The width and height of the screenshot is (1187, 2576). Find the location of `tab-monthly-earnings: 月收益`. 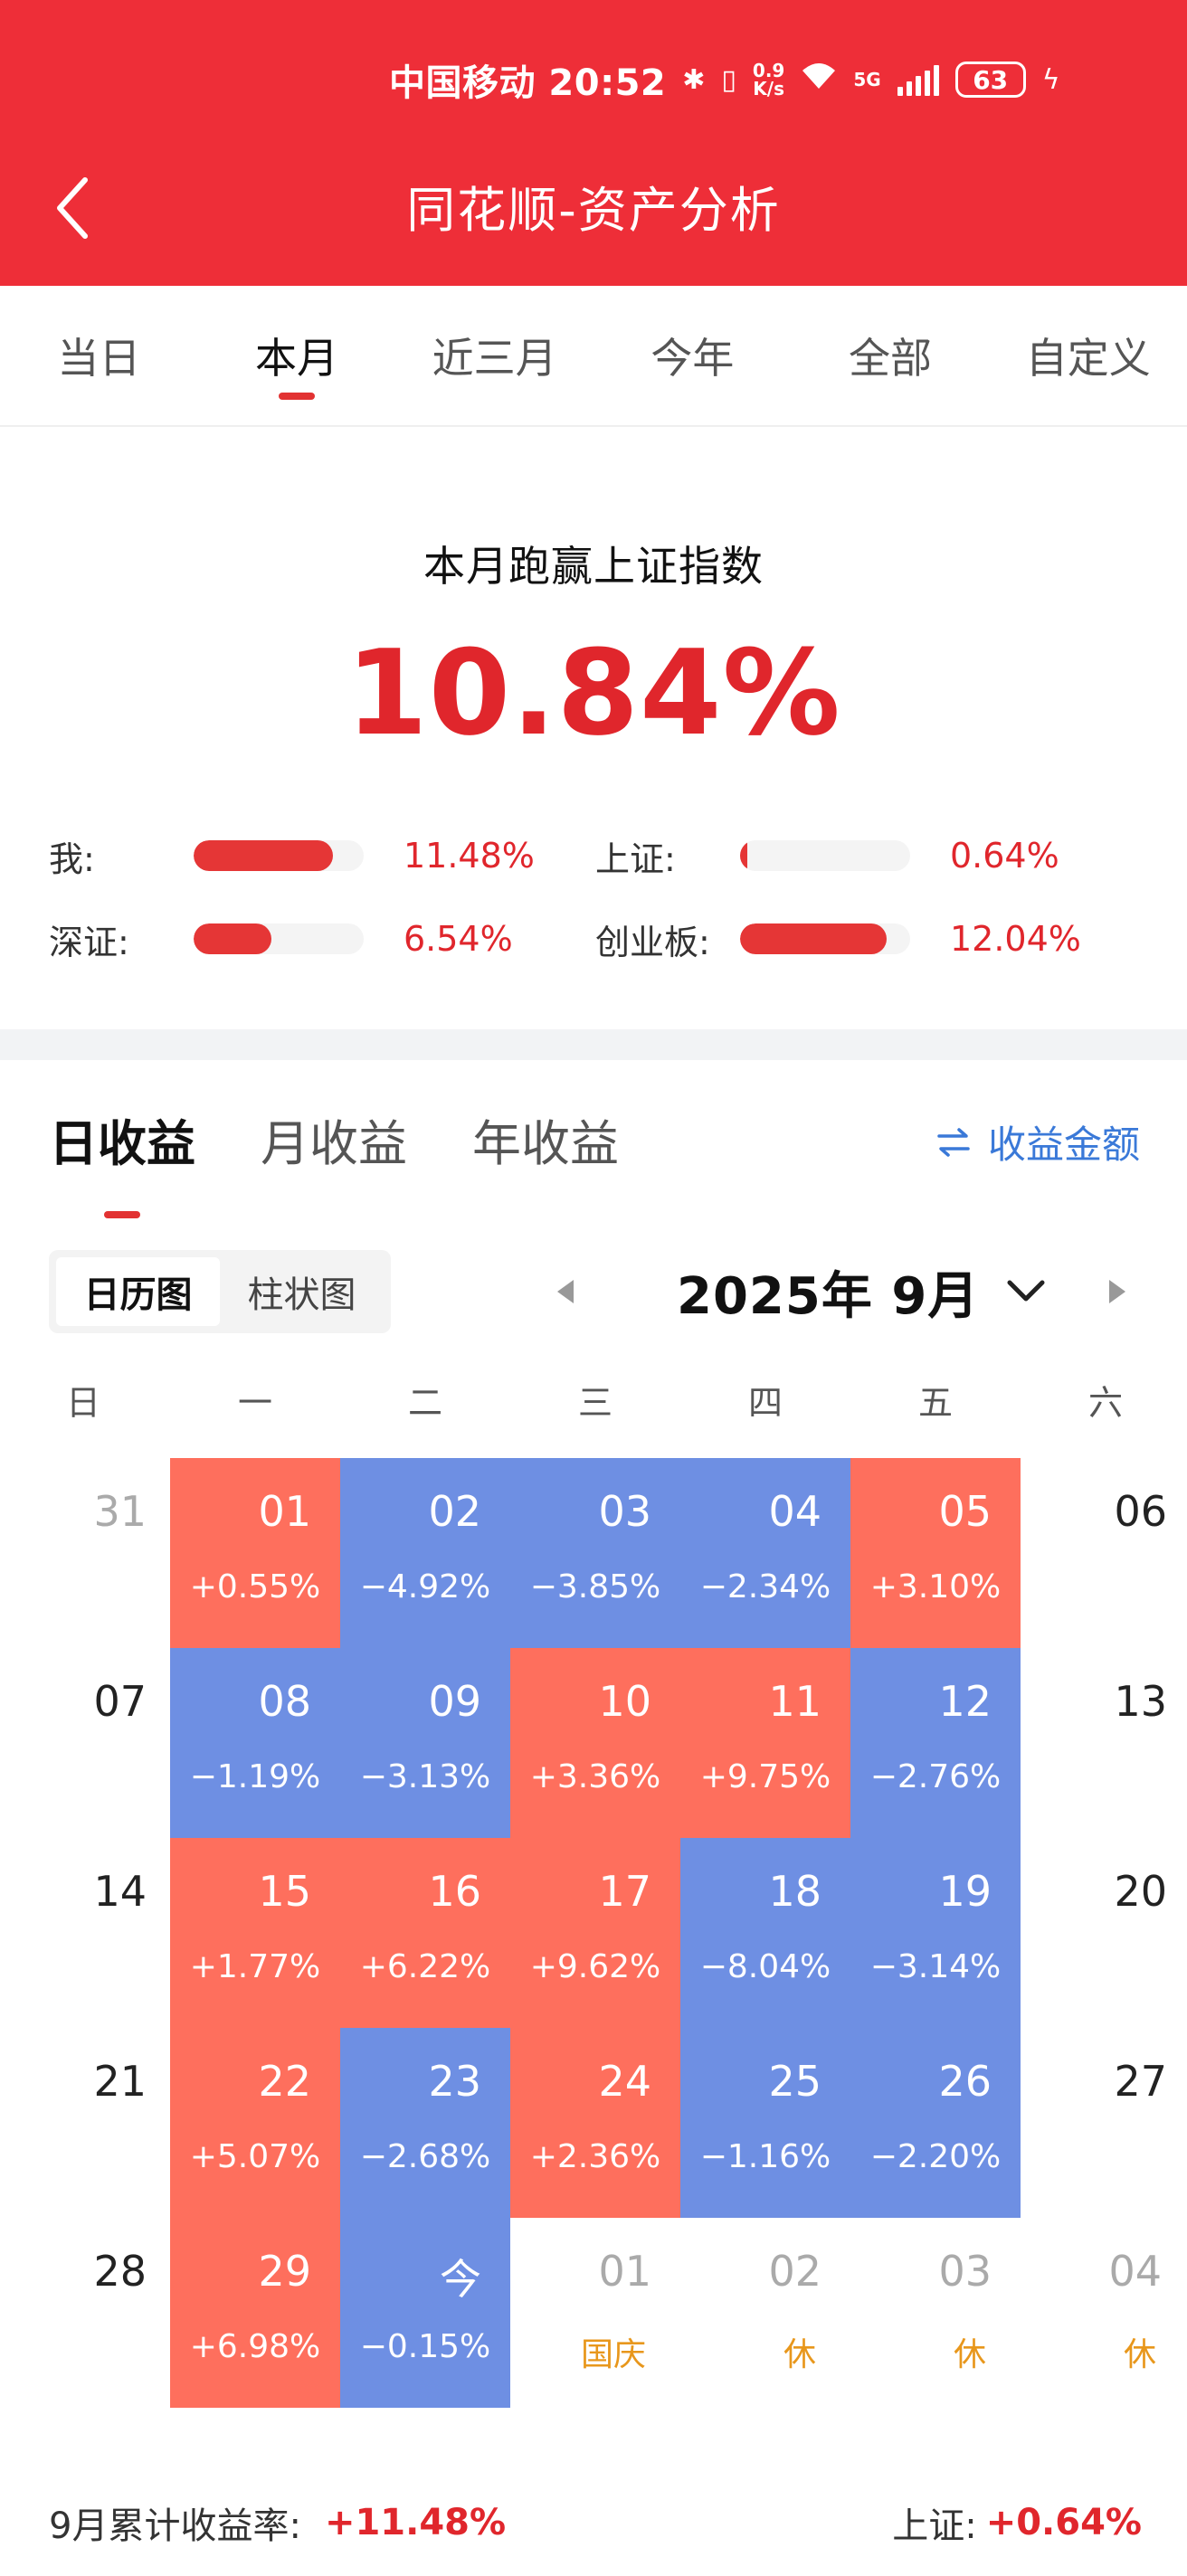

tab-monthly-earnings: 月收益 is located at coordinates (334, 1143).